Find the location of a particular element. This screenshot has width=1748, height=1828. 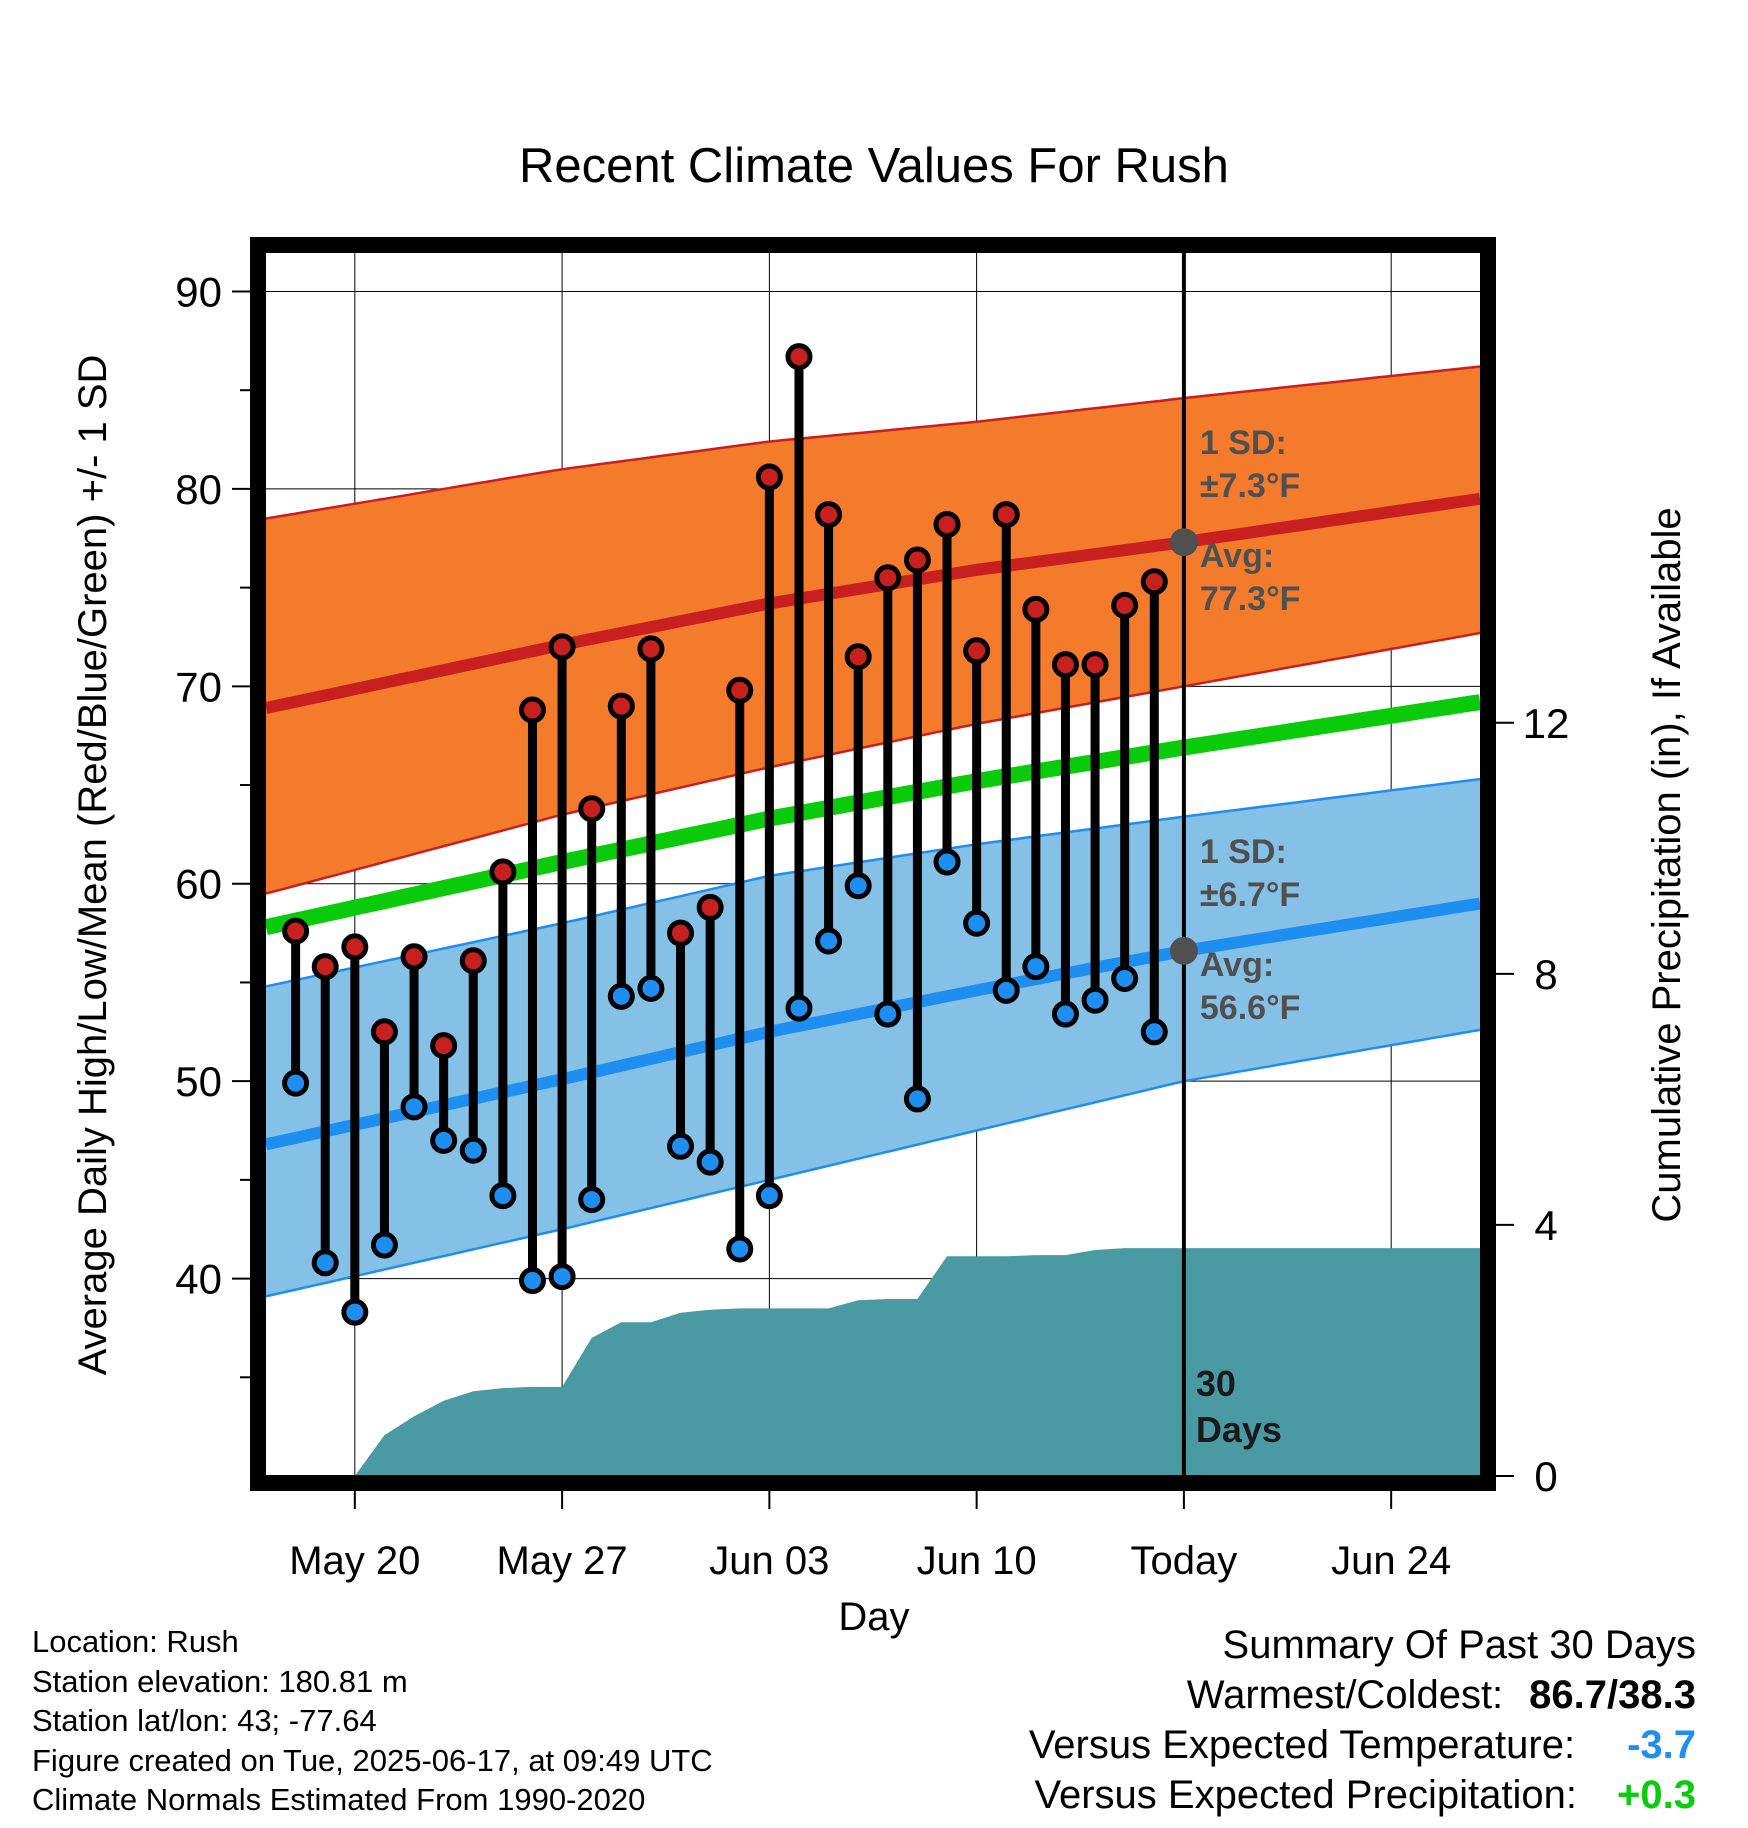

high-sd-lower-line is located at coordinates (873, 763).